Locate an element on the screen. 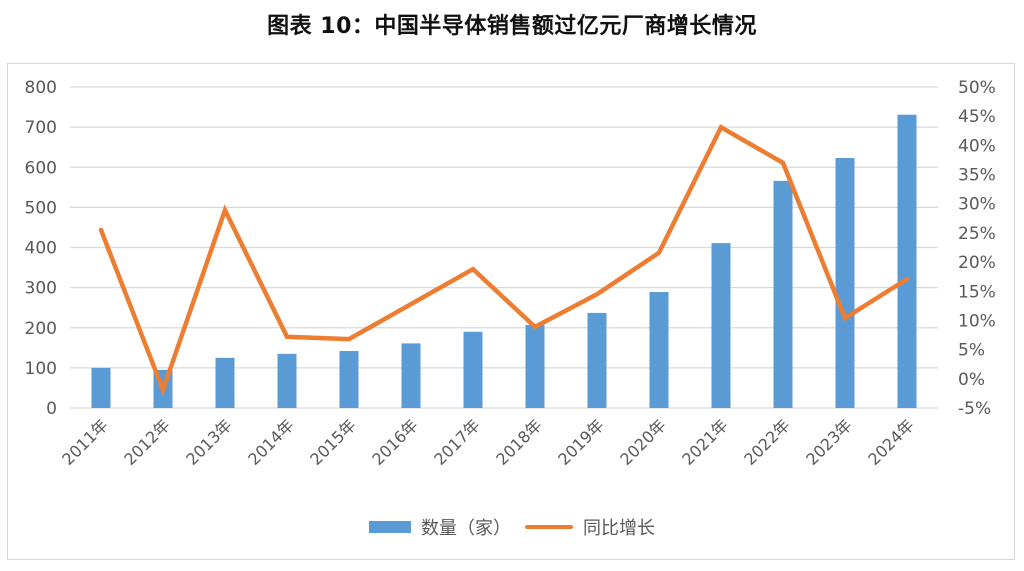  x-axis-tick: 2023年 is located at coordinates (829, 442).